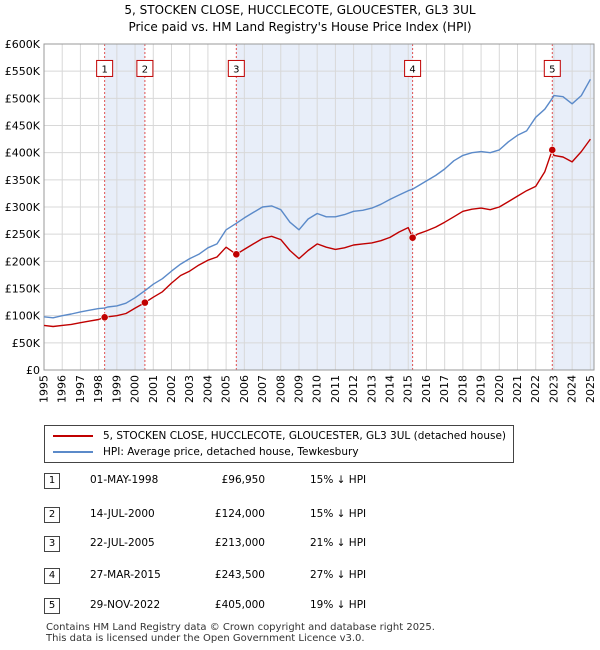 The width and height of the screenshot is (600, 650). I want to click on x-tick-label: 1996, so click(62, 389).